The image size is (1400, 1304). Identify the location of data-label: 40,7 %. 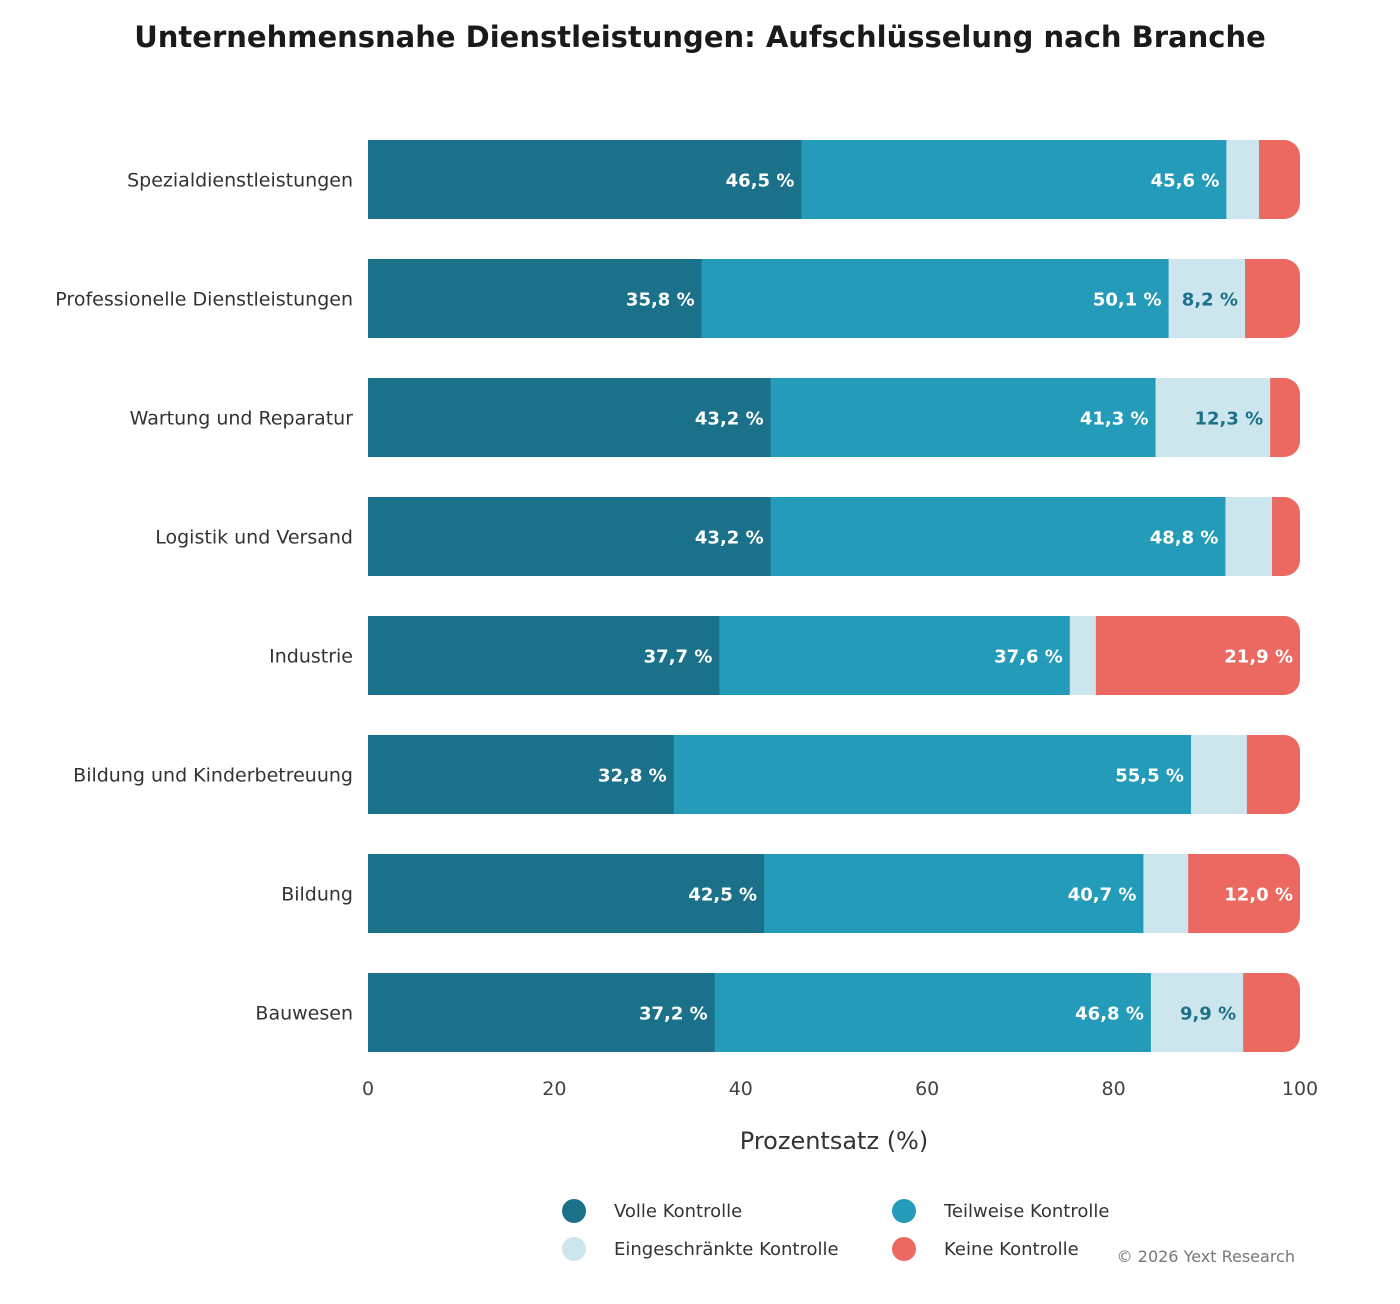
(1102, 895).